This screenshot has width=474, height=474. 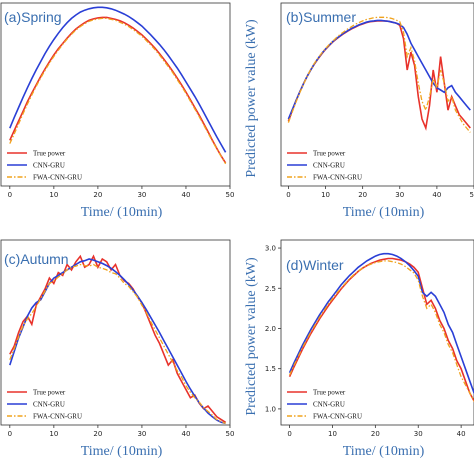 I want to click on y-tick-label: 2.0, so click(x=270, y=329).